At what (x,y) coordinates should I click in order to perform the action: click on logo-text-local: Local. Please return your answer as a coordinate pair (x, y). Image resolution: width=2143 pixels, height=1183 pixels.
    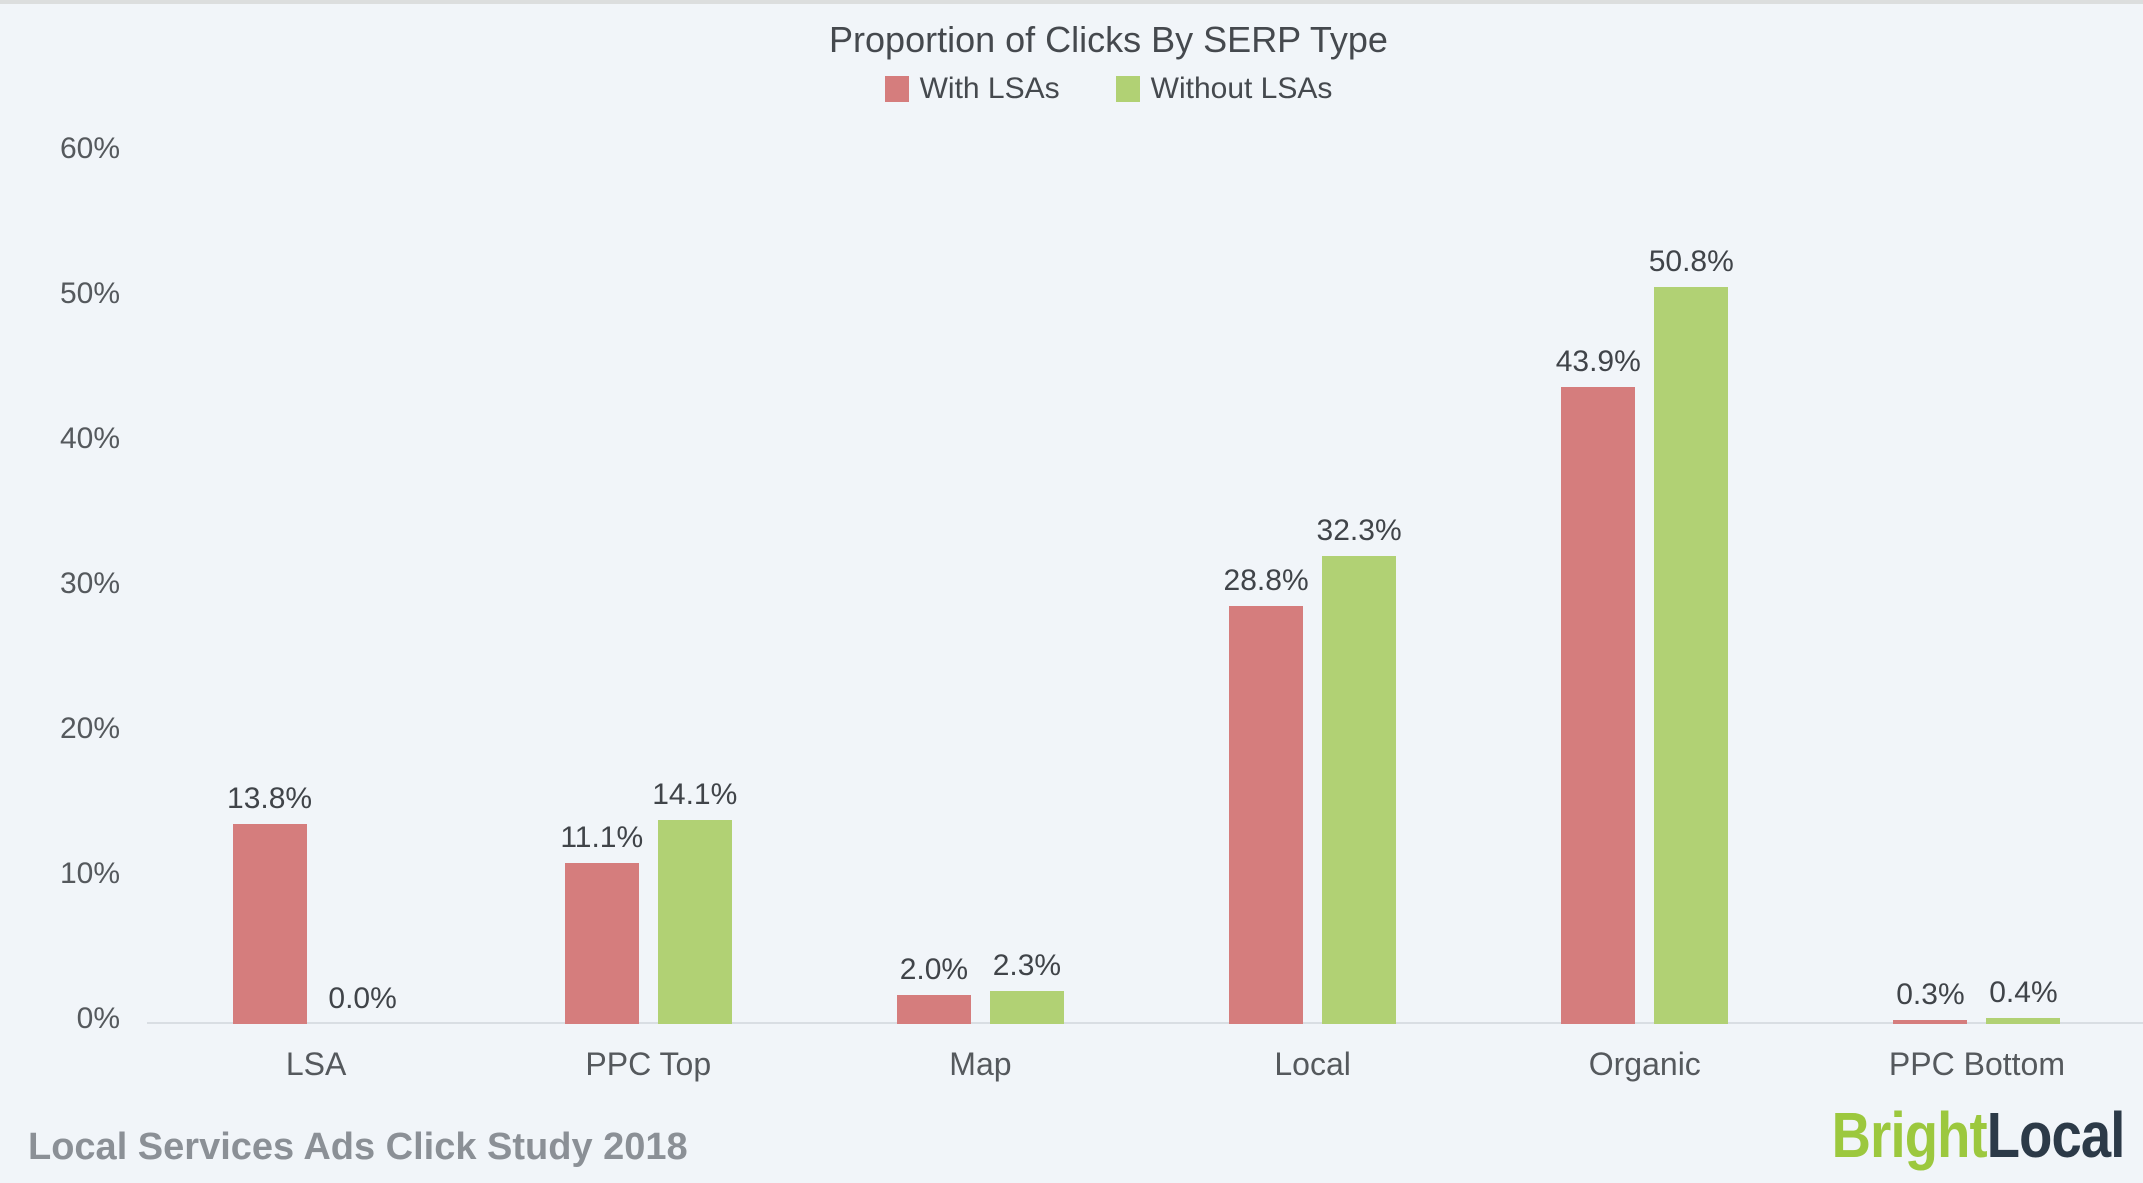
    Looking at the image, I should click on (2056, 1135).